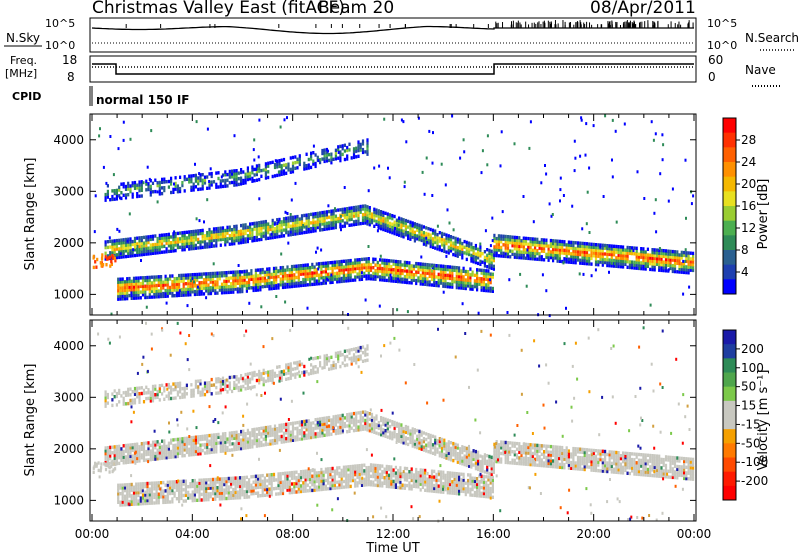 This screenshot has height=554, width=800. Describe the element at coordinates (30, 214) in the screenshot. I see `power-ylabel: Slant Range [km]` at that location.